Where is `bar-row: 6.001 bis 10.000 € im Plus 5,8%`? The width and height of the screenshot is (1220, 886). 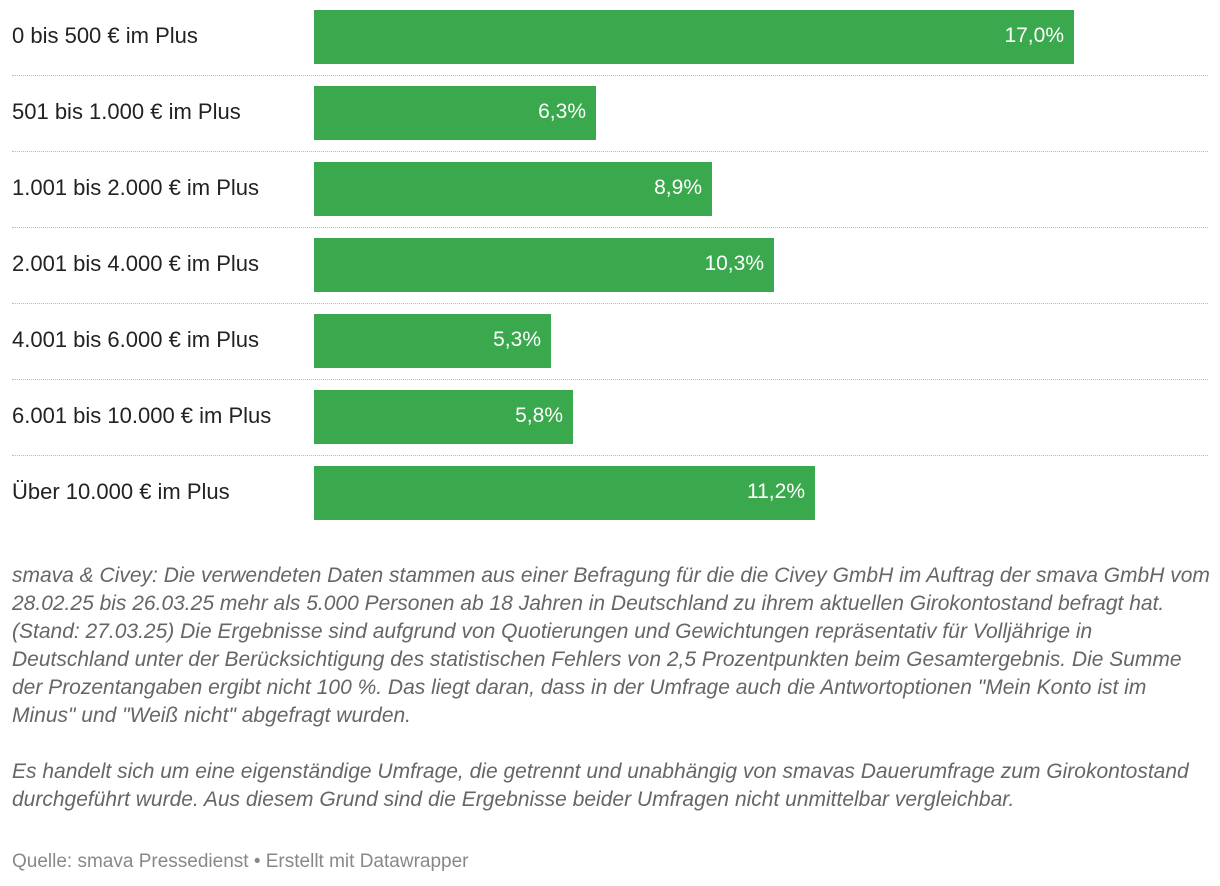
bar-row: 6.001 bis 10.000 € im Plus 5,8% is located at coordinates (610, 417).